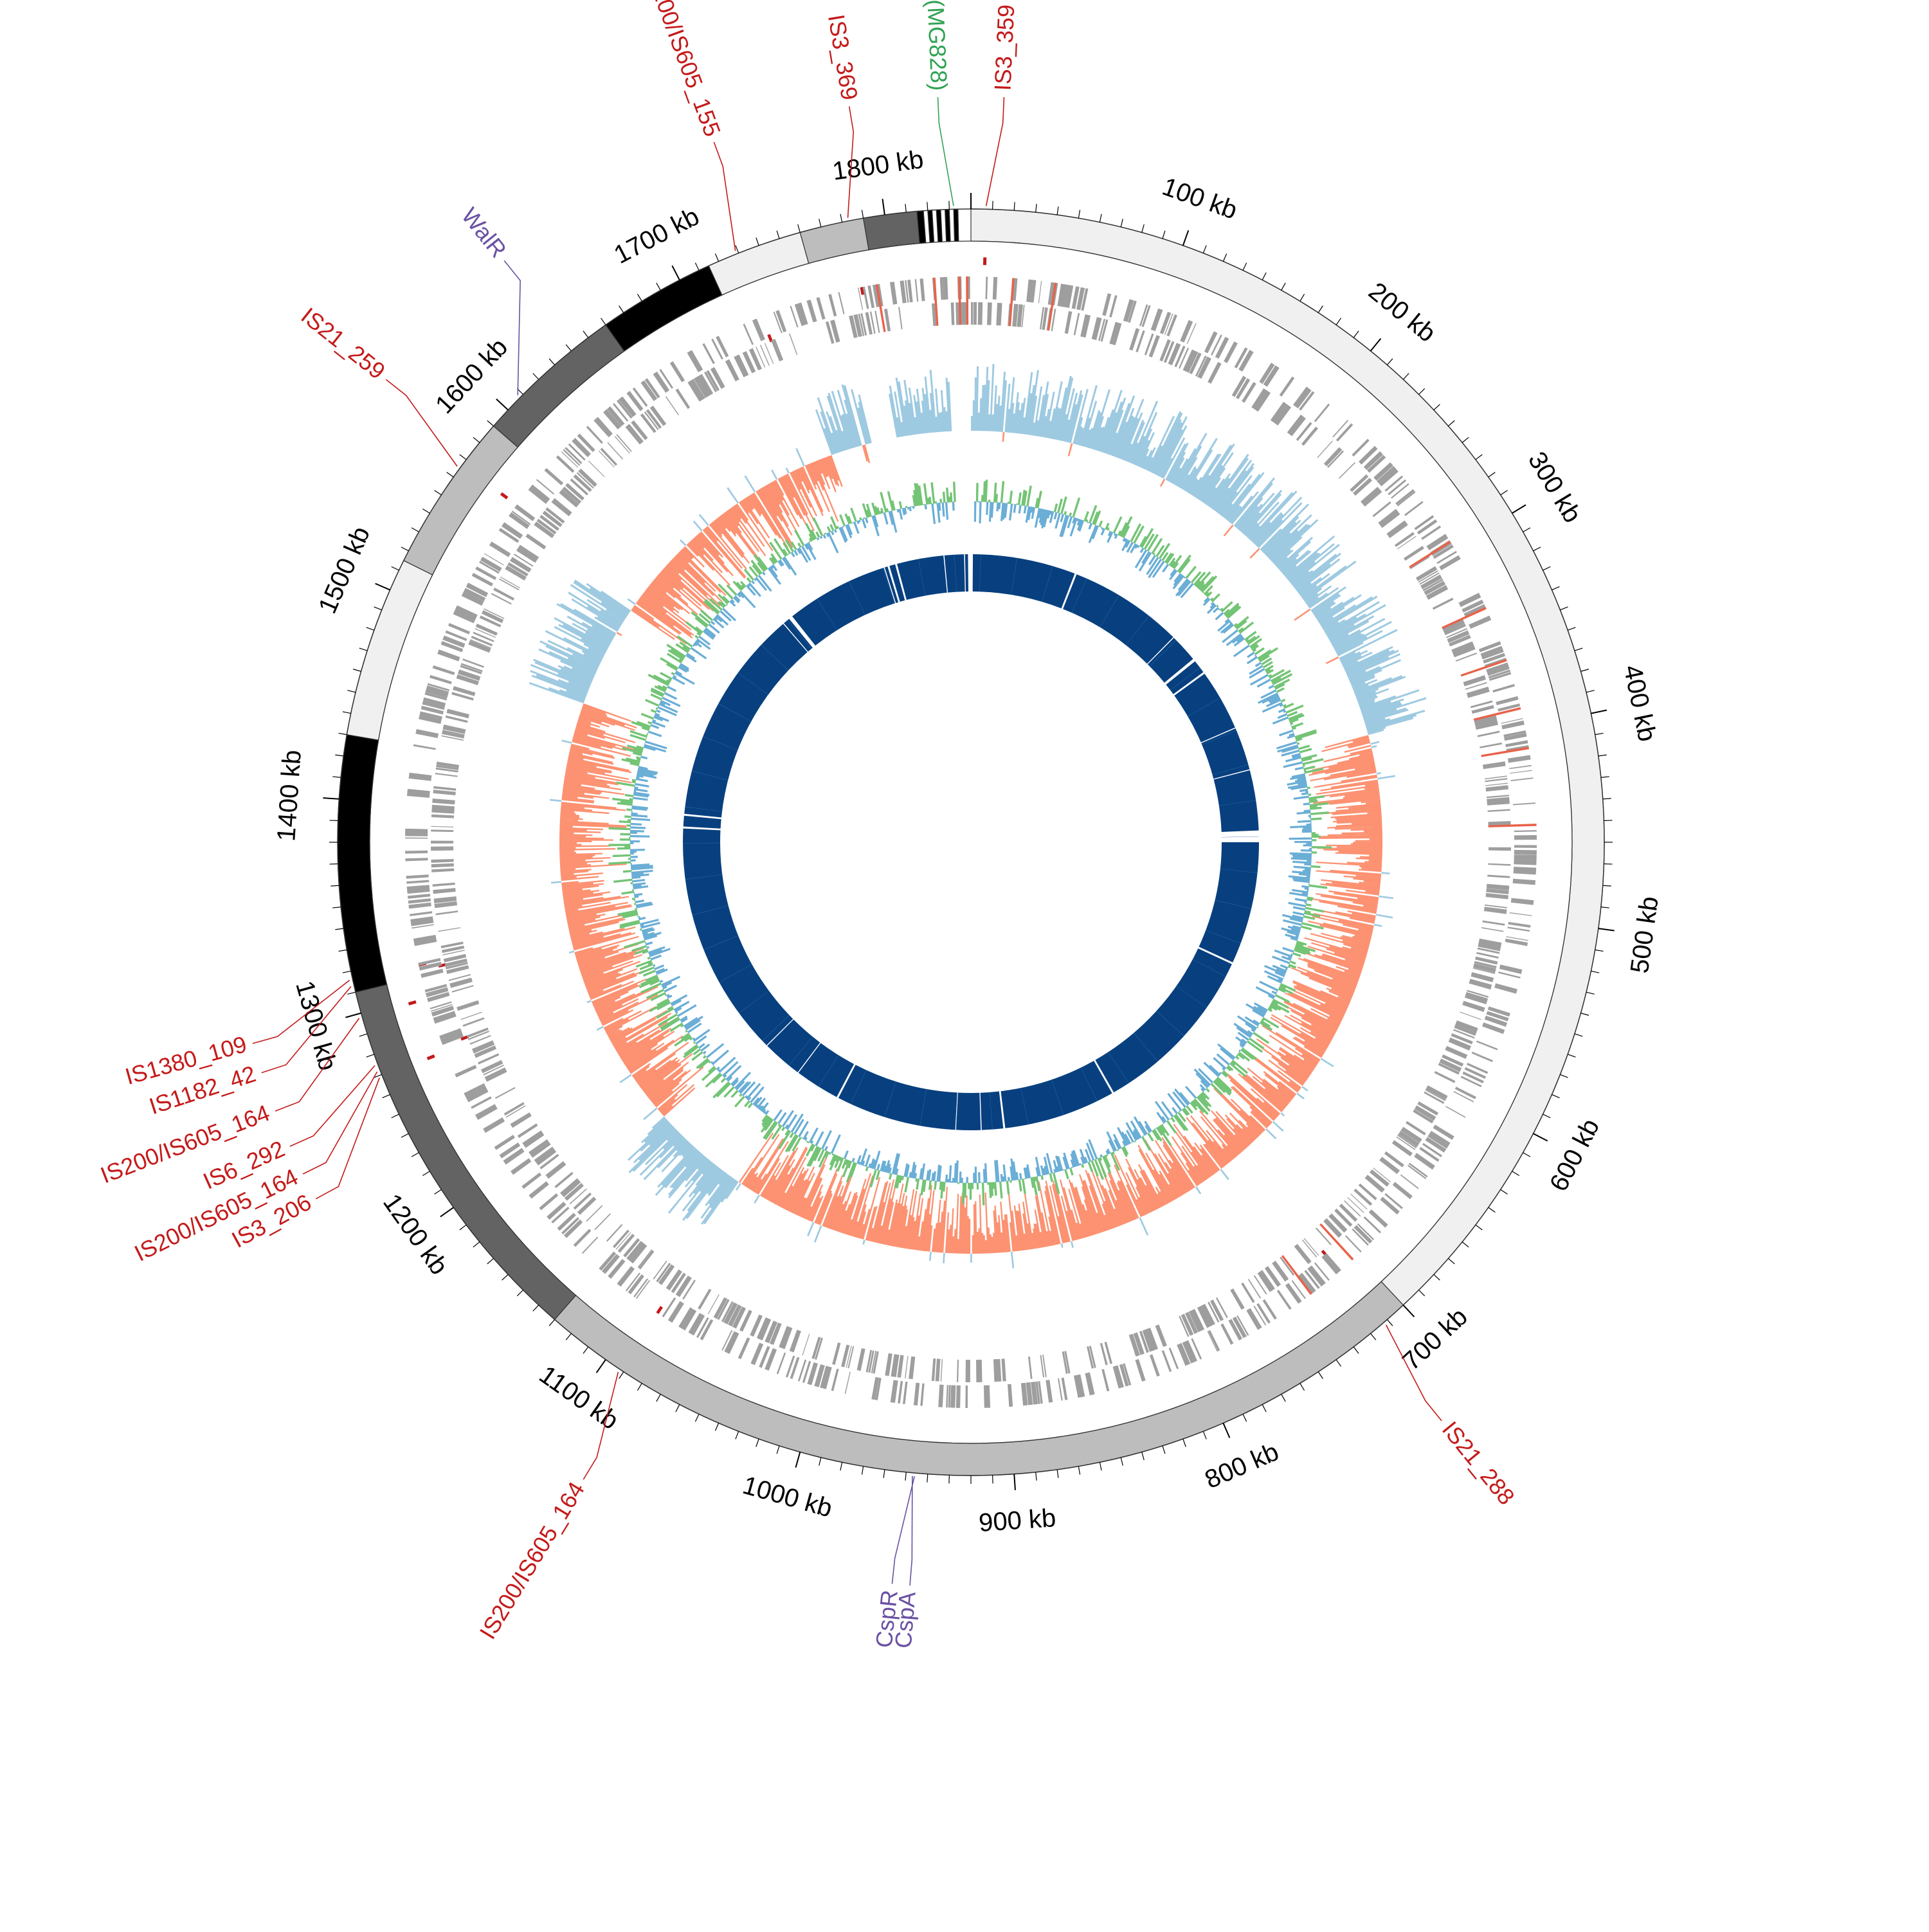  What do you see at coordinates (1004, 47) in the screenshot?
I see `annotation-label: IS3_359` at bounding box center [1004, 47].